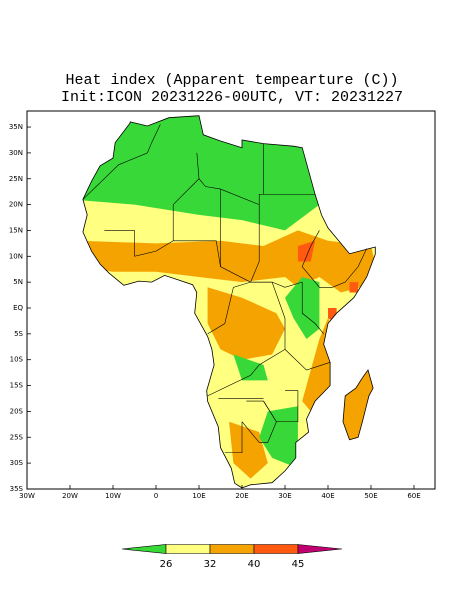  What do you see at coordinates (17, 386) in the screenshot?
I see `lat-label: 15S` at bounding box center [17, 386].